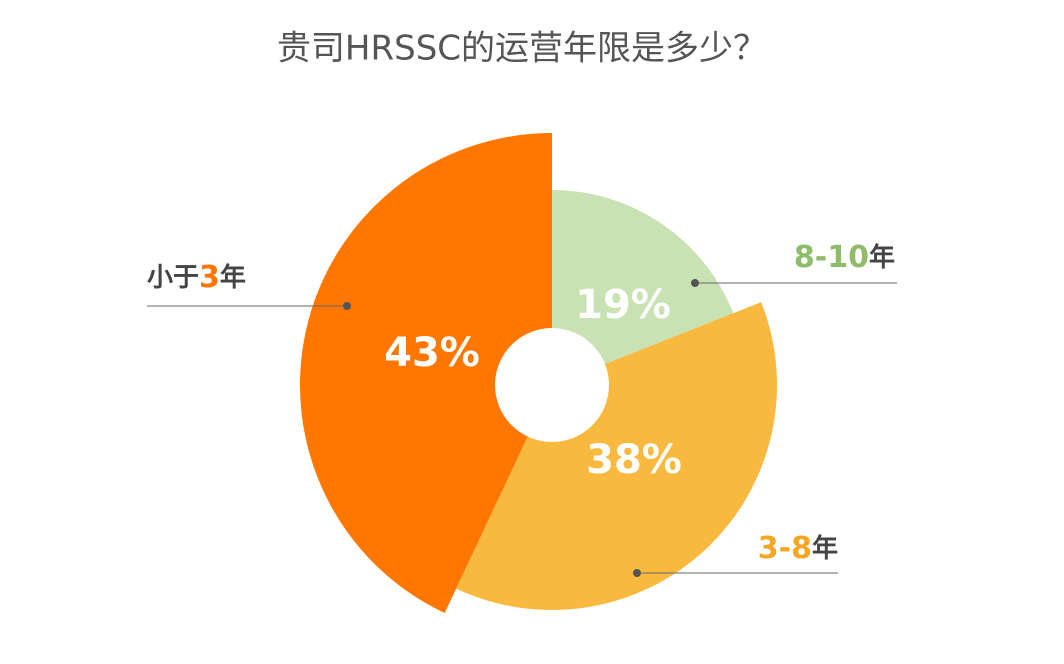 The width and height of the screenshot is (1064, 664). Describe the element at coordinates (623, 305) in the screenshot. I see `value-label: 19%` at that location.